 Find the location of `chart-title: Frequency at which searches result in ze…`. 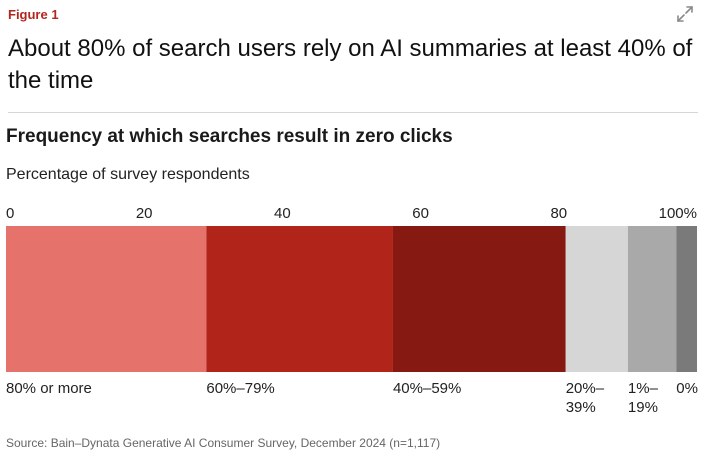

chart-title: Frequency at which searches result in ze… is located at coordinates (229, 136).